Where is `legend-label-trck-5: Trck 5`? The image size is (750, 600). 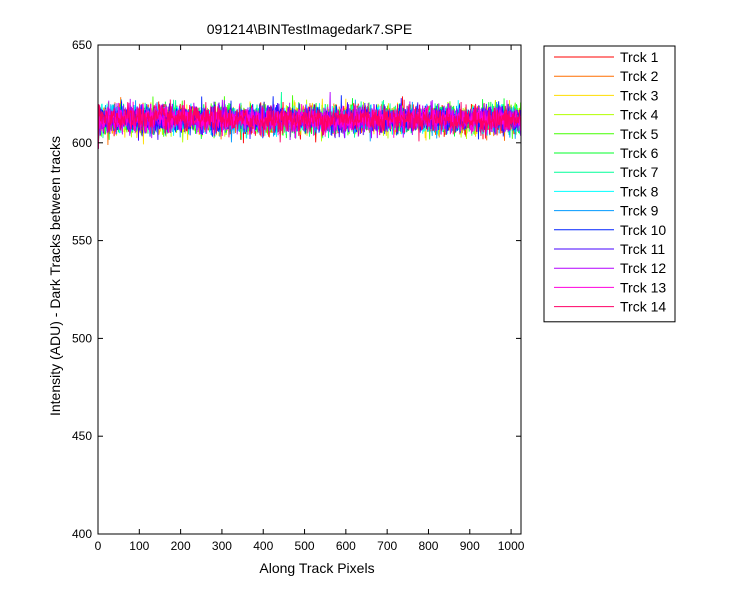
legend-label-trck-5: Trck 5 is located at coordinates (639, 134).